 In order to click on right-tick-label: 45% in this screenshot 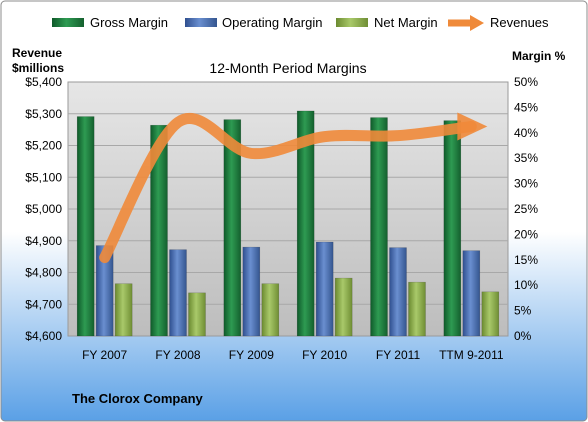, I will do `click(526, 107)`.